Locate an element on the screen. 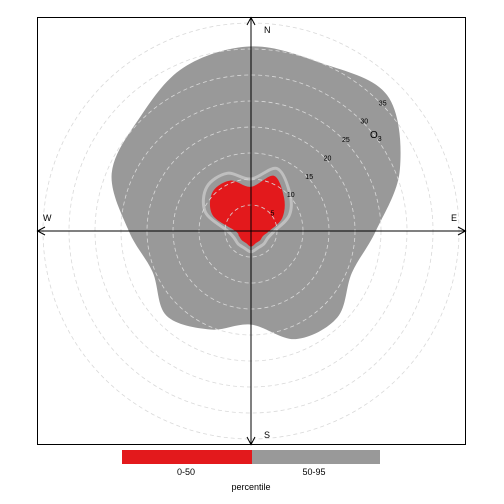 The height and width of the screenshot is (504, 504). radial-tick-label-20: 20 is located at coordinates (328, 159).